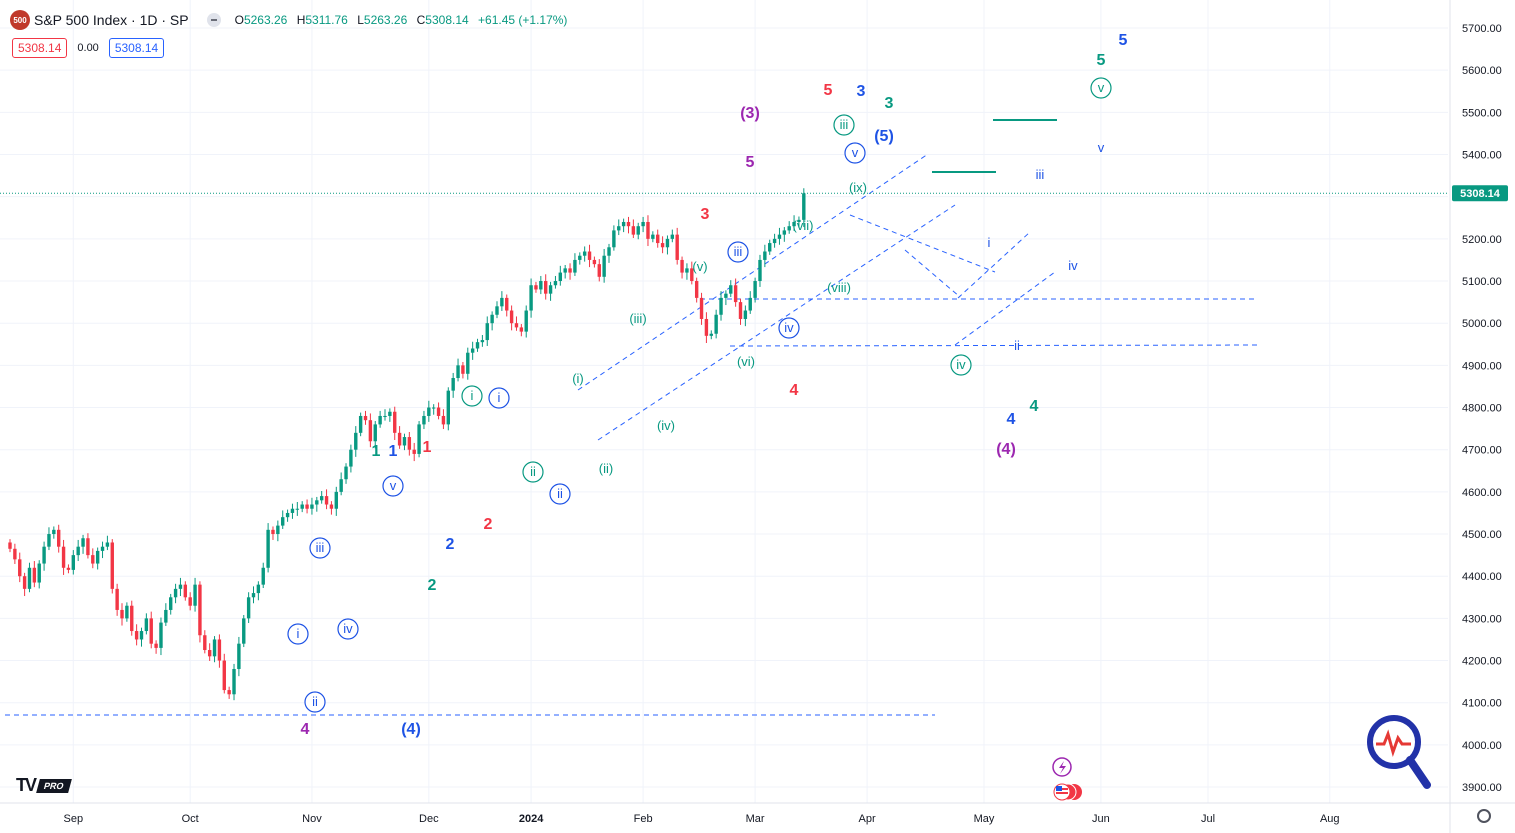 The height and width of the screenshot is (833, 1515). What do you see at coordinates (1101, 88) in the screenshot?
I see `wave-label-teal: v` at bounding box center [1101, 88].